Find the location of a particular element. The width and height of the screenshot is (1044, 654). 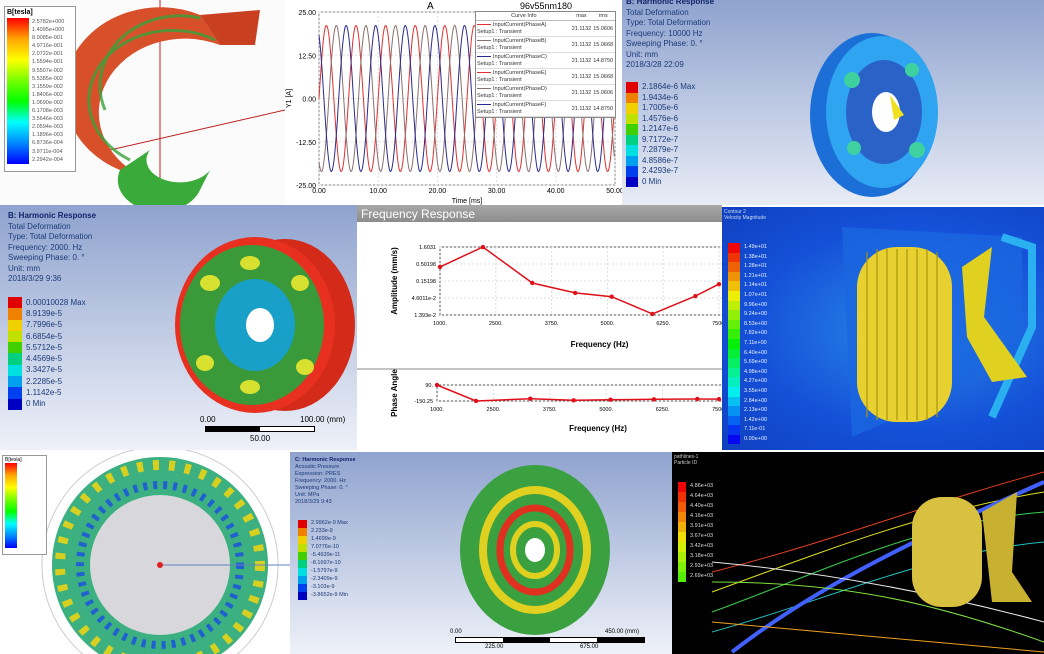

result-info-line: Frequency: 2000. Hz is located at coordinates (321, 481).